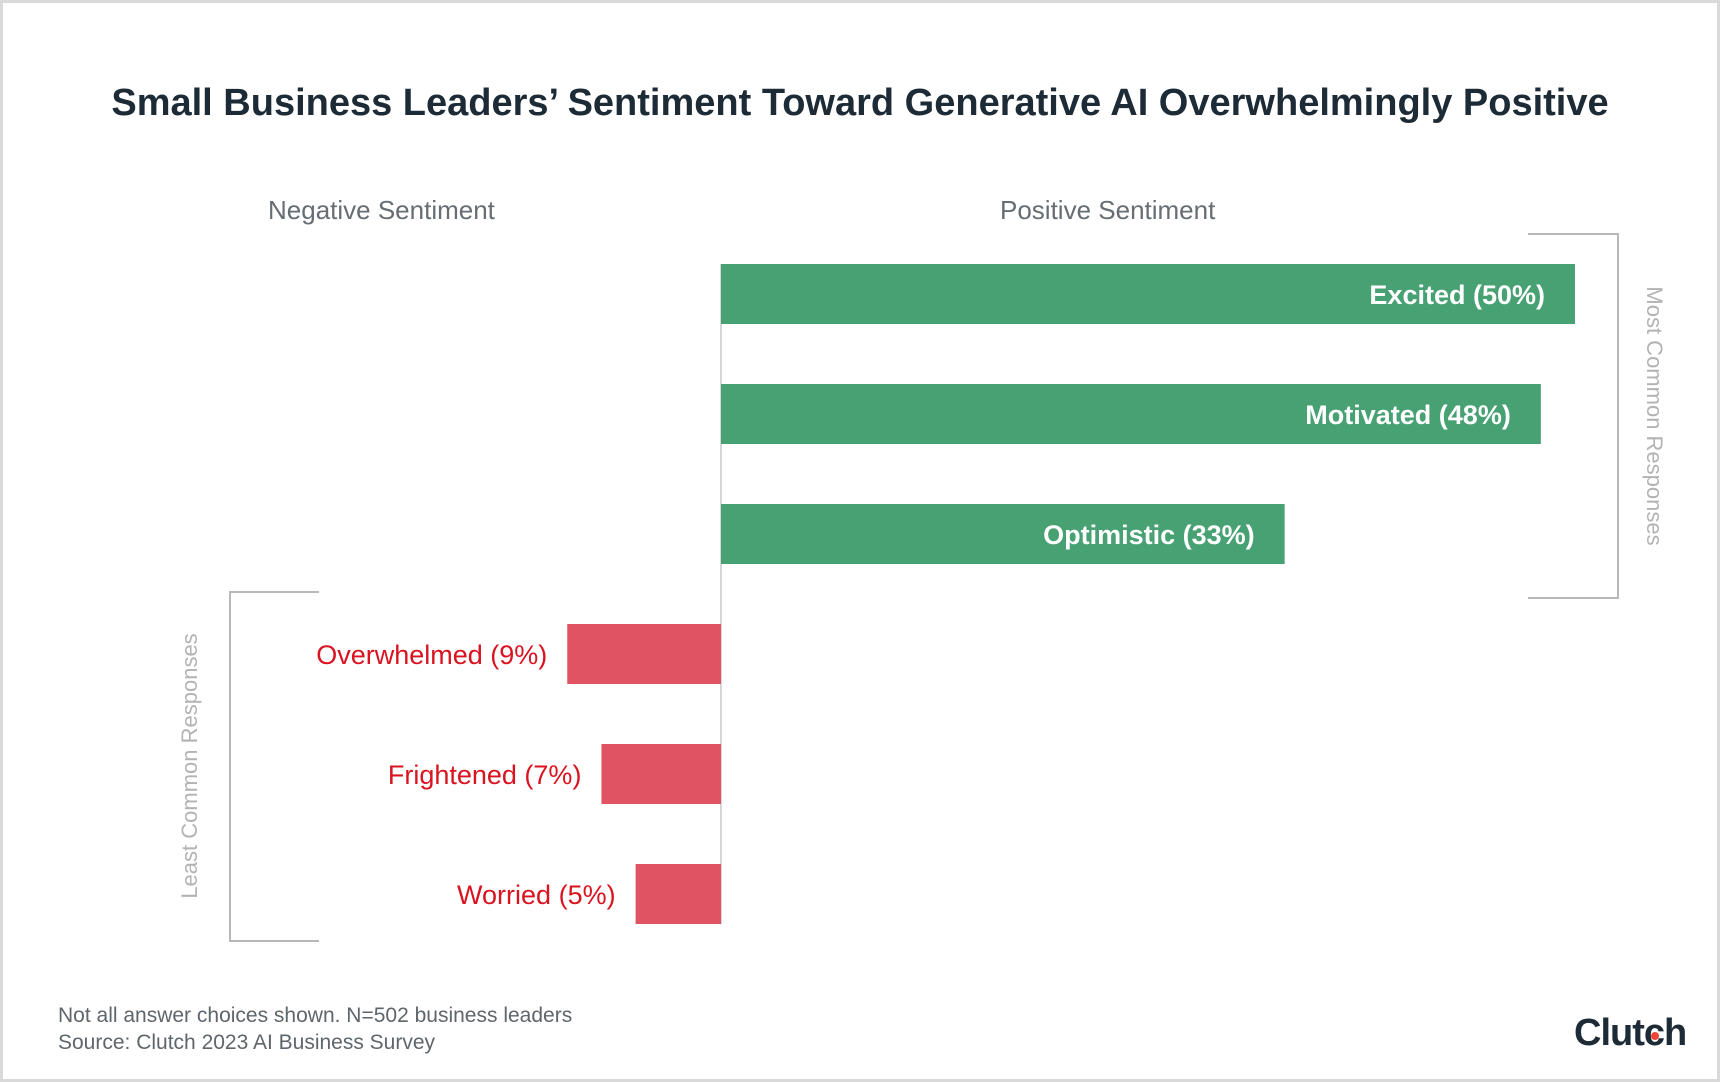 This screenshot has height=1082, width=1720. What do you see at coordinates (431, 655) in the screenshot?
I see `data-label-overwhelmed: Overwhelmed (9%)` at bounding box center [431, 655].